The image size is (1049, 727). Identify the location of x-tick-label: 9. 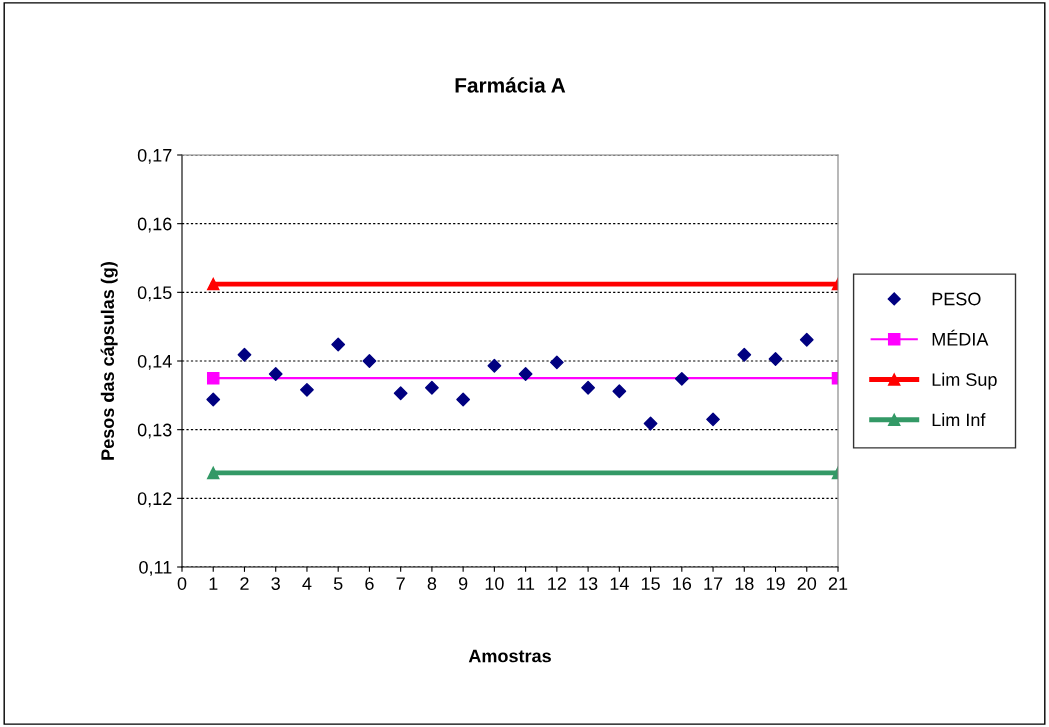
(463, 583).